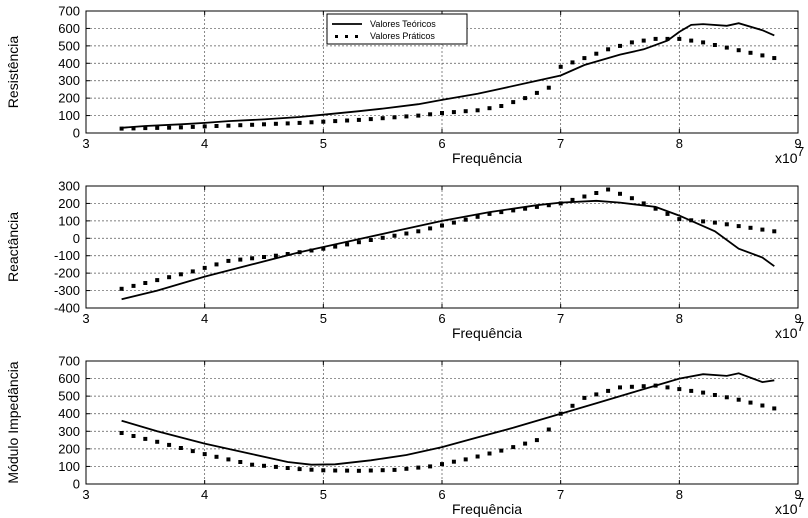  What do you see at coordinates (402, 36) in the screenshot?
I see `legend-label: Valores Práticos` at bounding box center [402, 36].